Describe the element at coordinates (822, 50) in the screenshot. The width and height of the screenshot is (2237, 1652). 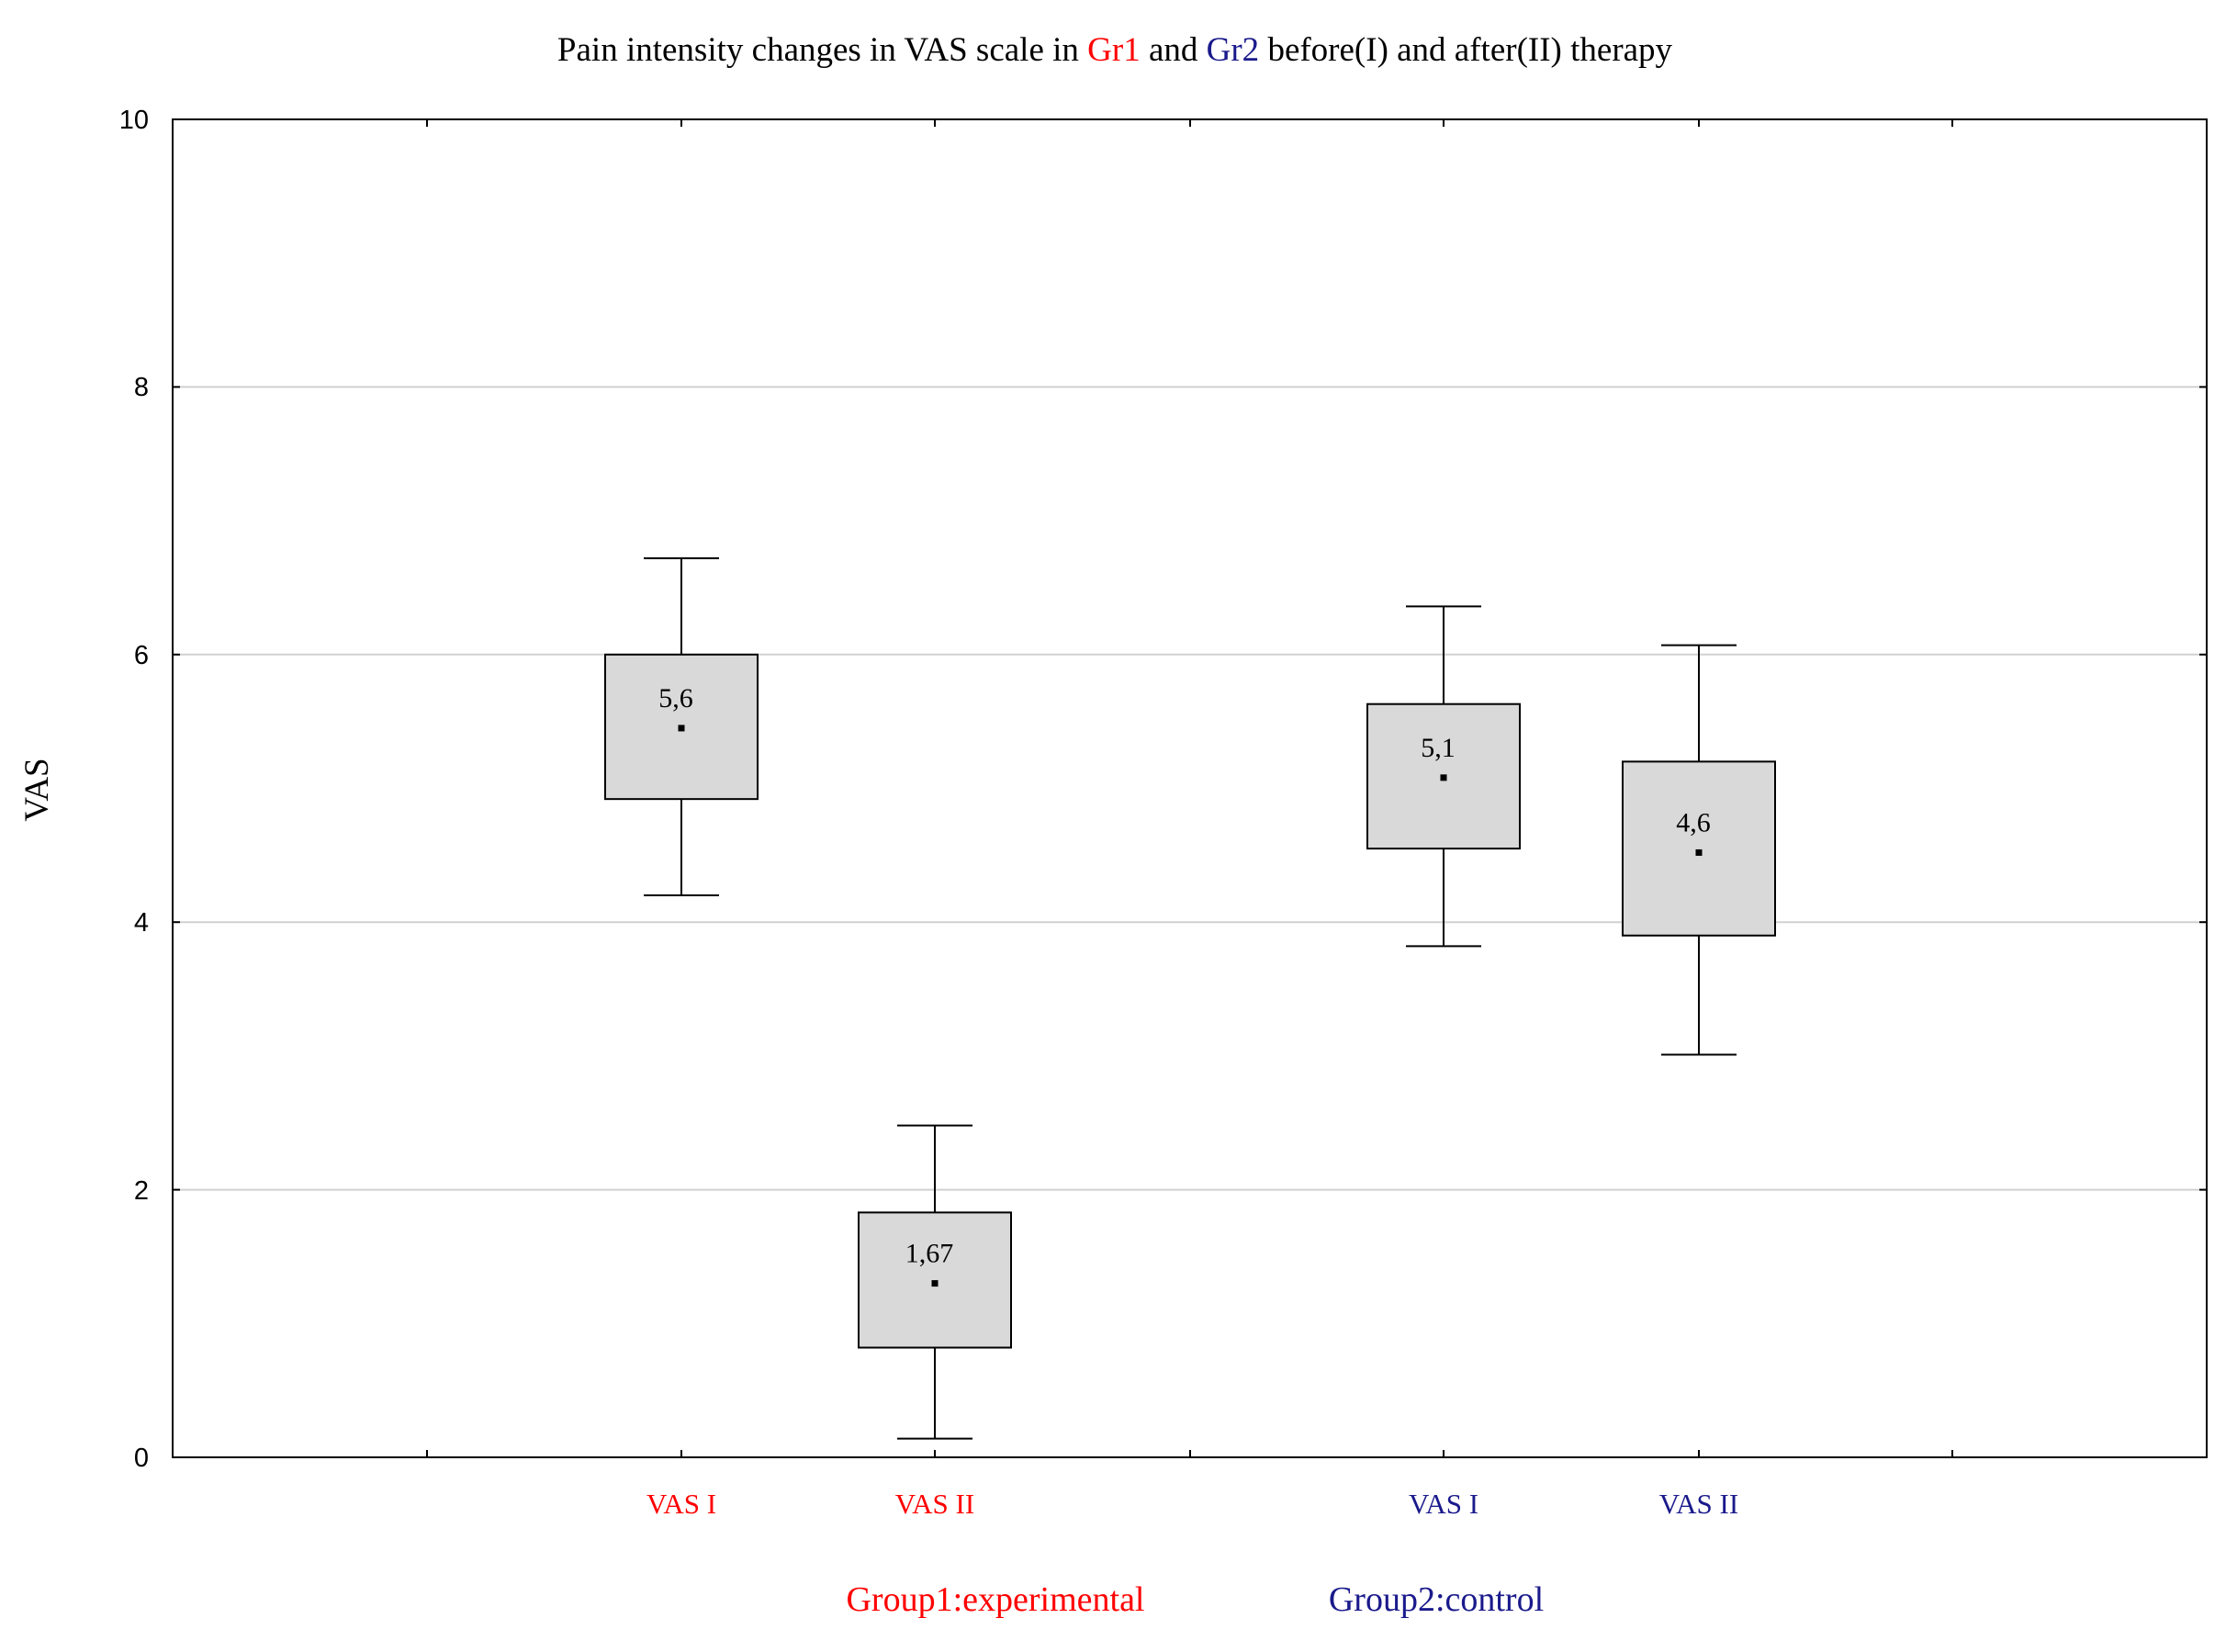
I see `title-prefix: Pain intensity changes in VAS scale in` at that location.